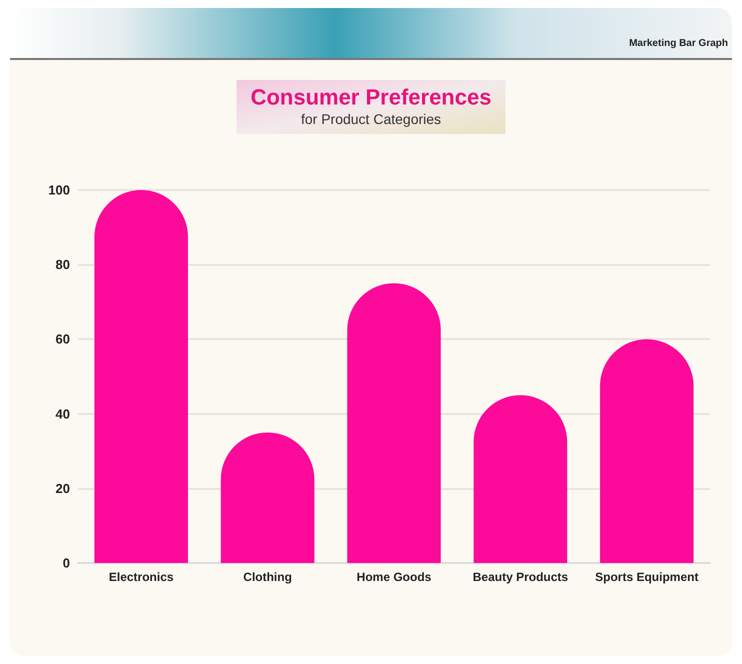 The image size is (742, 664). I want to click on y-tick-label: 100, so click(59, 190).